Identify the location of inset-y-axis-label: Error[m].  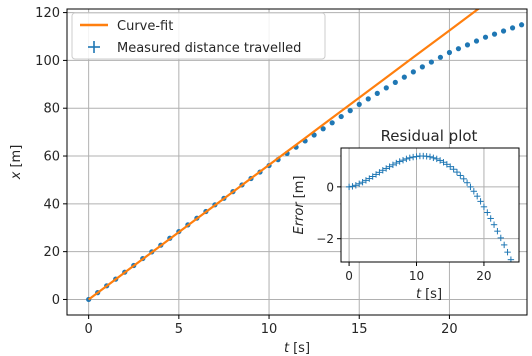
(299, 204).